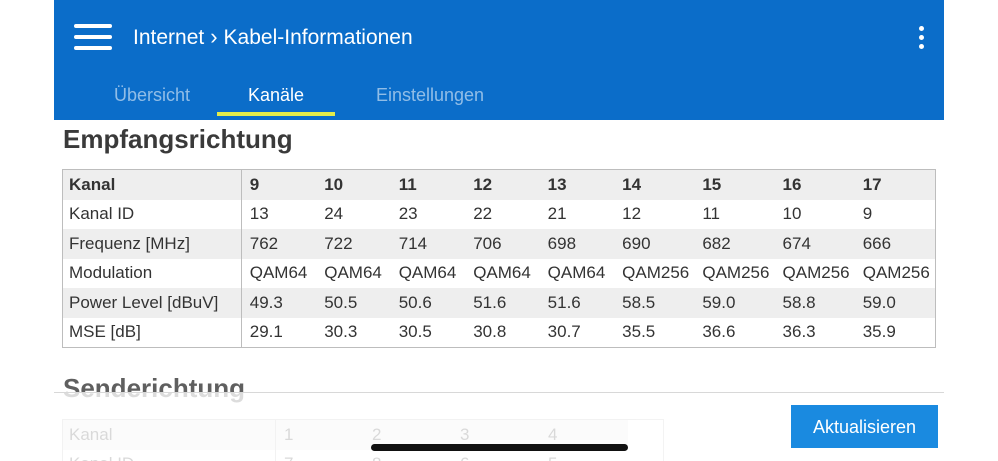  I want to click on cell: 6, so click(496, 455).